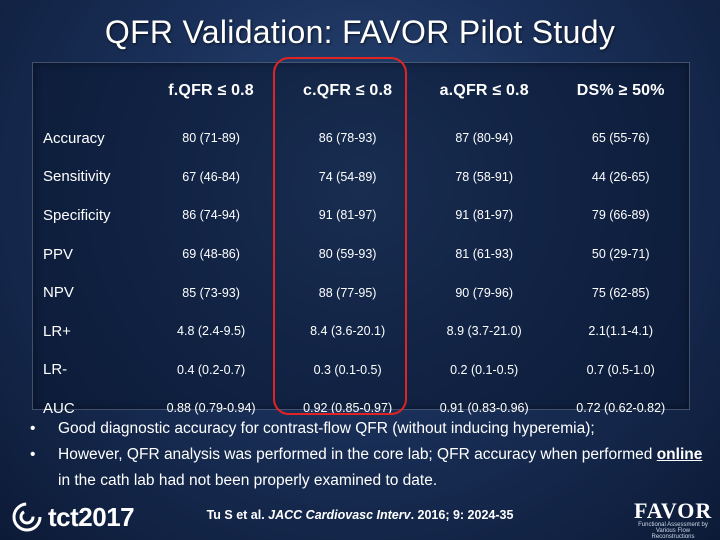 The height and width of the screenshot is (540, 720). Describe the element at coordinates (347, 254) in the screenshot. I see `table-cell: 80 (59-93)` at that location.